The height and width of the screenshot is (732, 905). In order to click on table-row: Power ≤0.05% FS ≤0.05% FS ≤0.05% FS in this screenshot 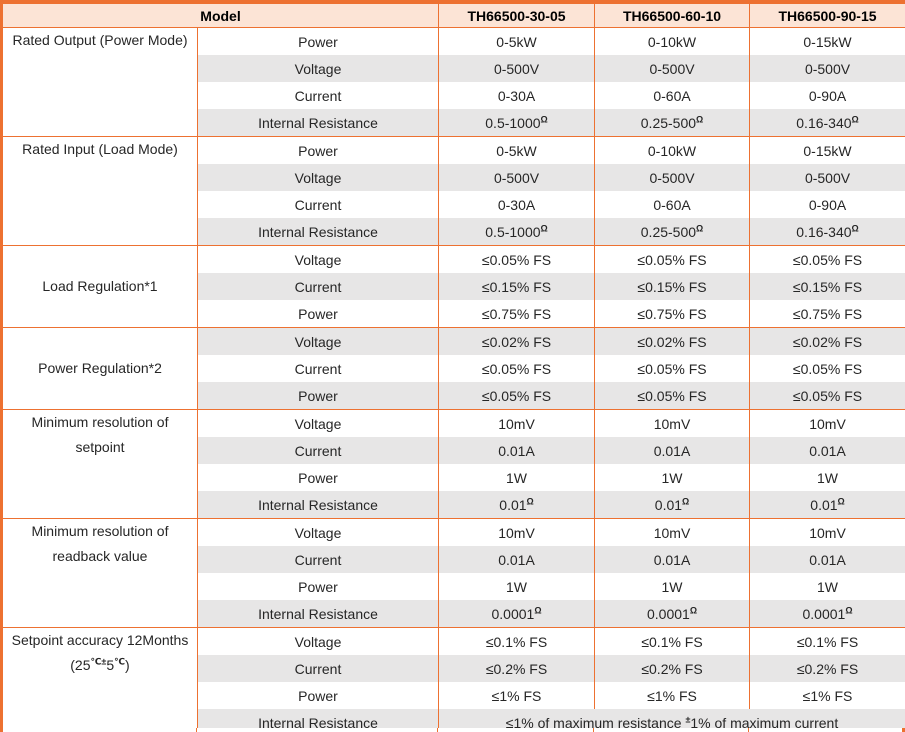, I will do `click(453, 396)`.